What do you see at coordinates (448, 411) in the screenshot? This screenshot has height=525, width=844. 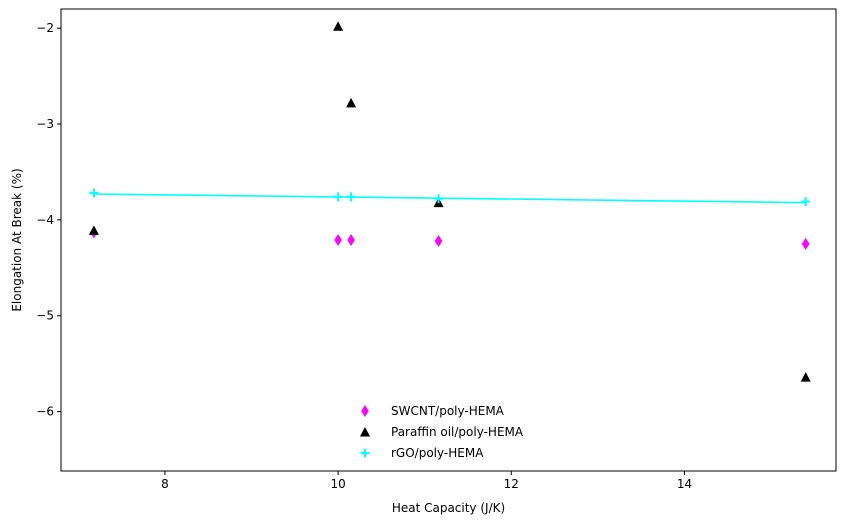 I see `legend-label: SWCNT/poly-HEMA` at bounding box center [448, 411].